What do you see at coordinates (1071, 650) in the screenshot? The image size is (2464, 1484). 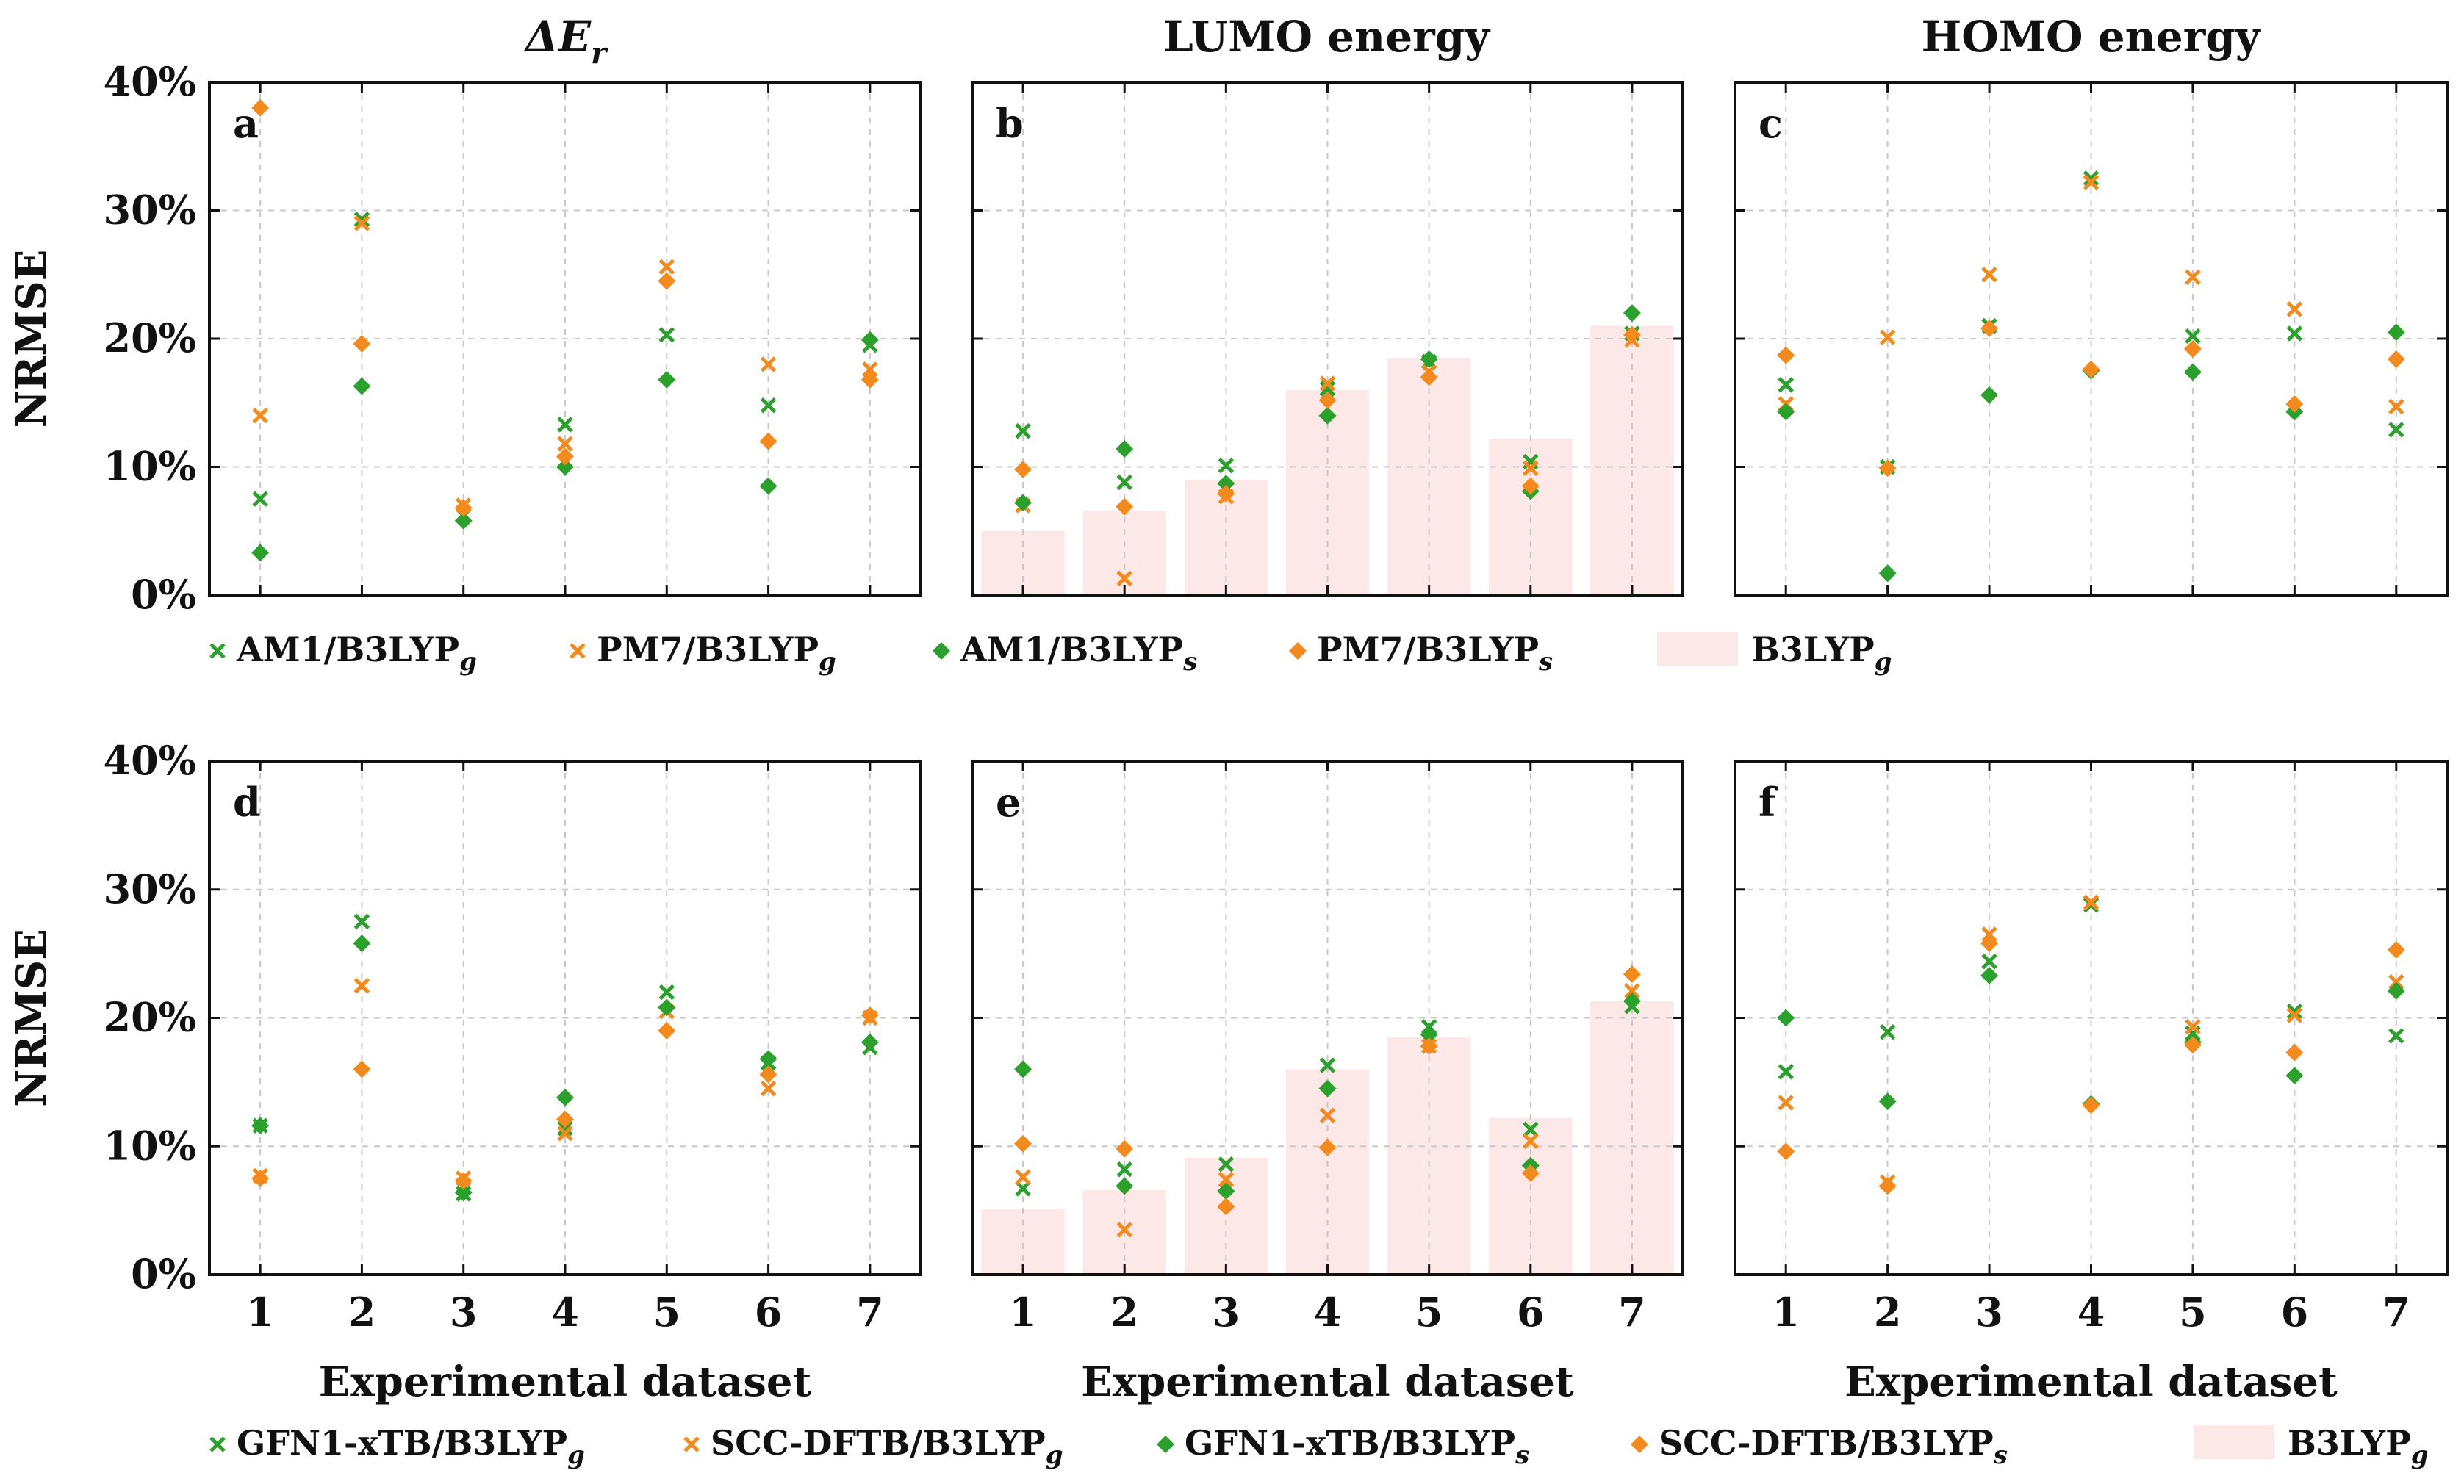 I see `legend-label-main: AM1/B3LYP` at bounding box center [1071, 650].